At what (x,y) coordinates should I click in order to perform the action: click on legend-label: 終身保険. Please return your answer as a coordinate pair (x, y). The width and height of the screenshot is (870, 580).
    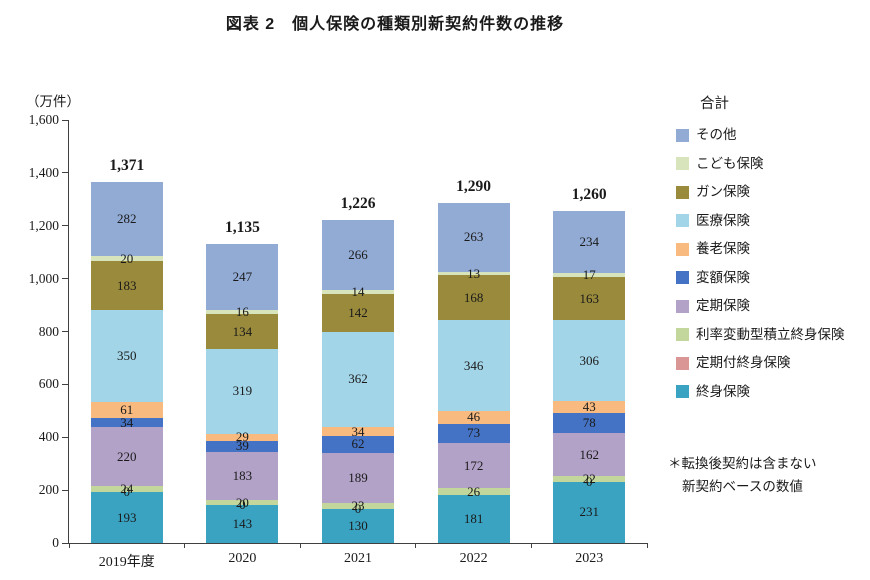
    Looking at the image, I should click on (723, 391).